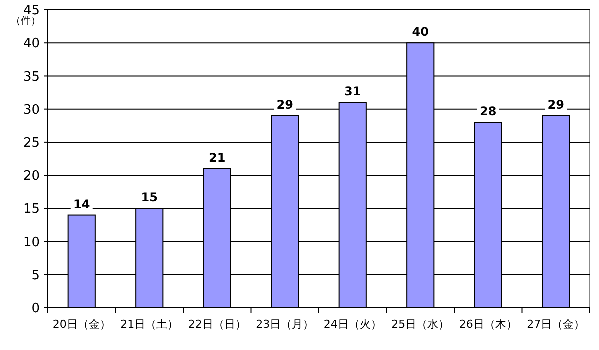 This screenshot has width=599, height=350. I want to click on y-tick-label: 25, so click(31, 143).